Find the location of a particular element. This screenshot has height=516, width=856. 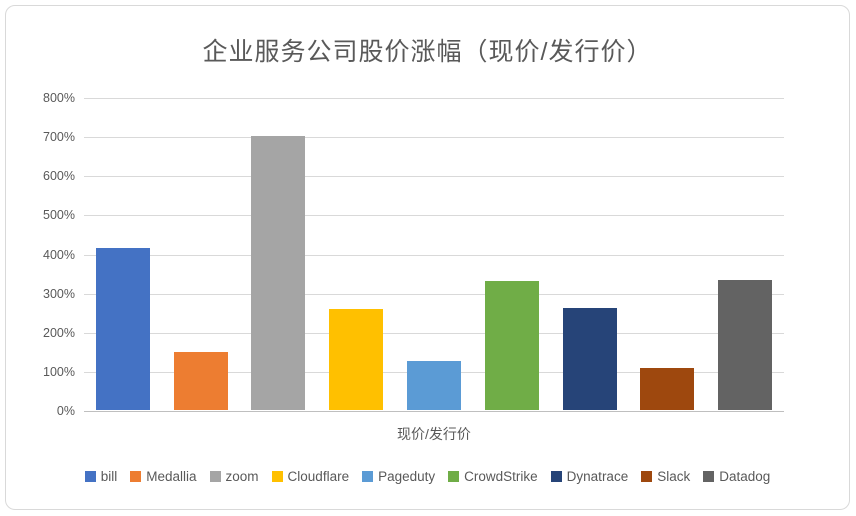

legend-label: Pageduty is located at coordinates (407, 476).